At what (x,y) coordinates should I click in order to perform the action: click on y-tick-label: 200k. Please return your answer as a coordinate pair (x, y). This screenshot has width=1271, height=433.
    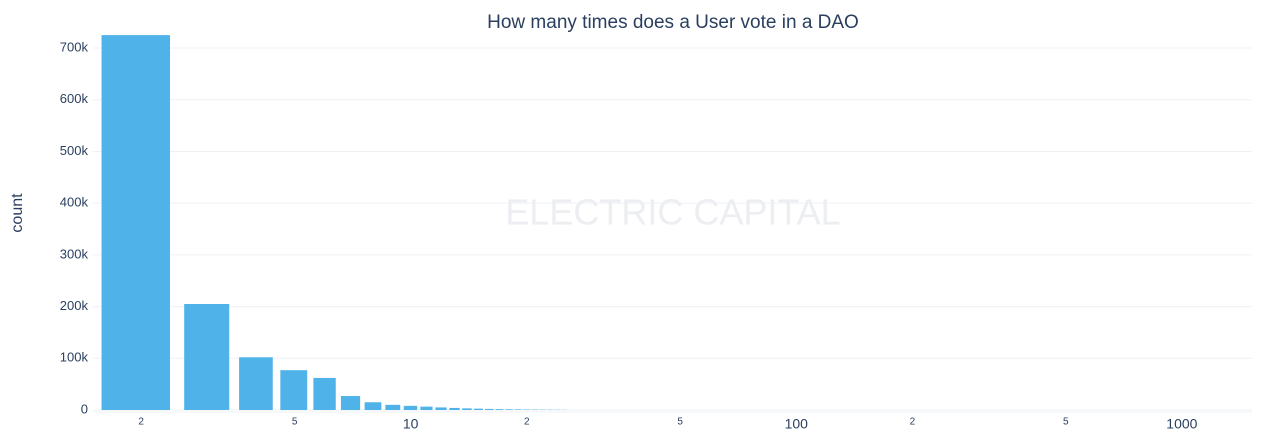
    Looking at the image, I should click on (74, 305).